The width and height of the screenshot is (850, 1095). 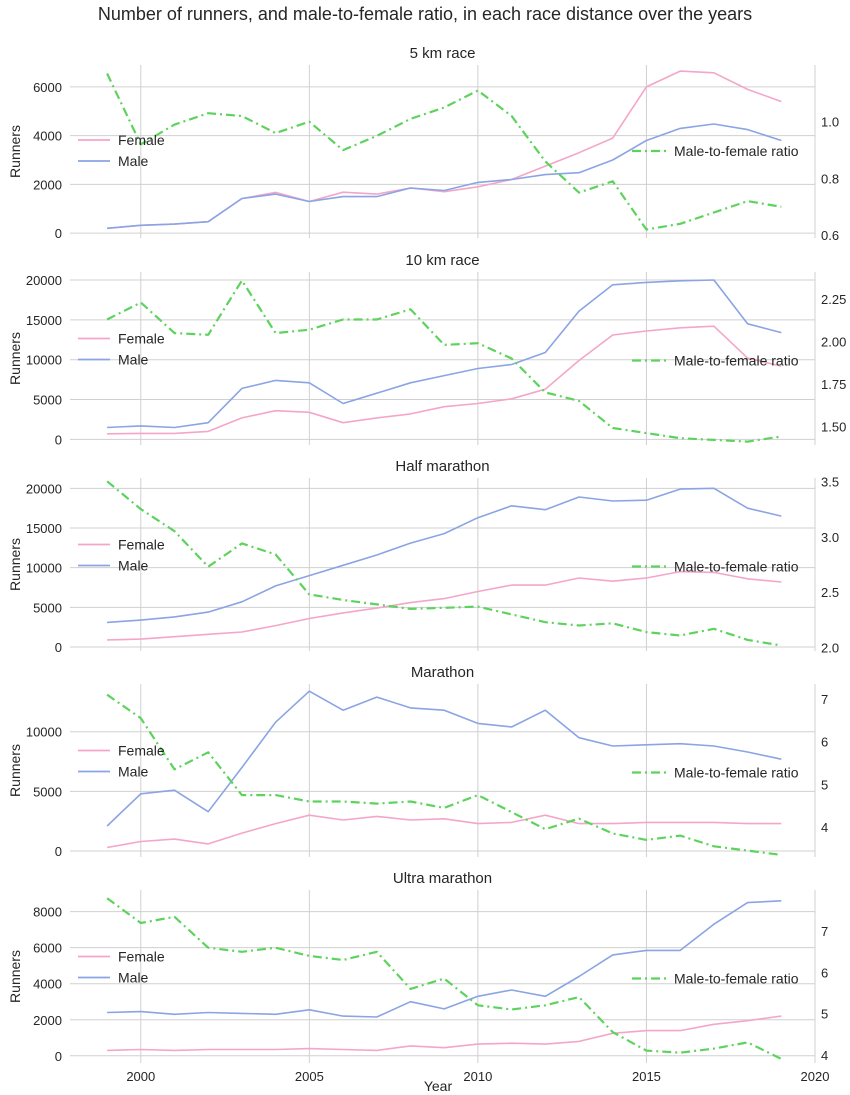 I want to click on y2-tick-label: 0.6, so click(x=830, y=235).